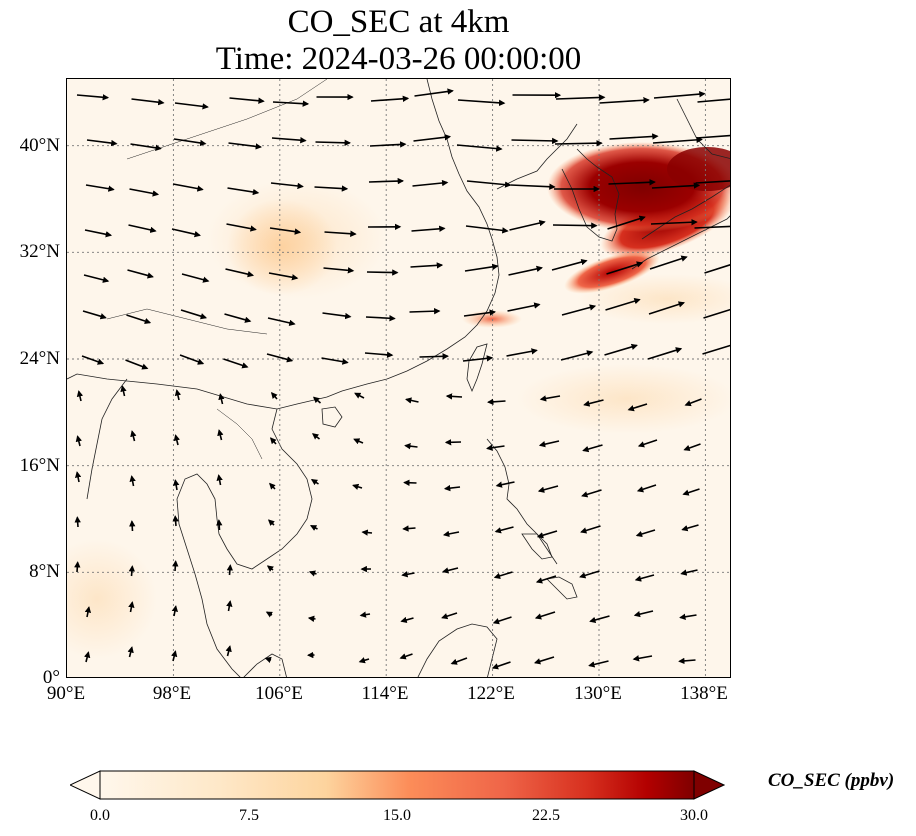 The width and height of the screenshot is (916, 836). What do you see at coordinates (831, 780) in the screenshot?
I see `colorbar-label: CO_SEC (ppbv)` at bounding box center [831, 780].